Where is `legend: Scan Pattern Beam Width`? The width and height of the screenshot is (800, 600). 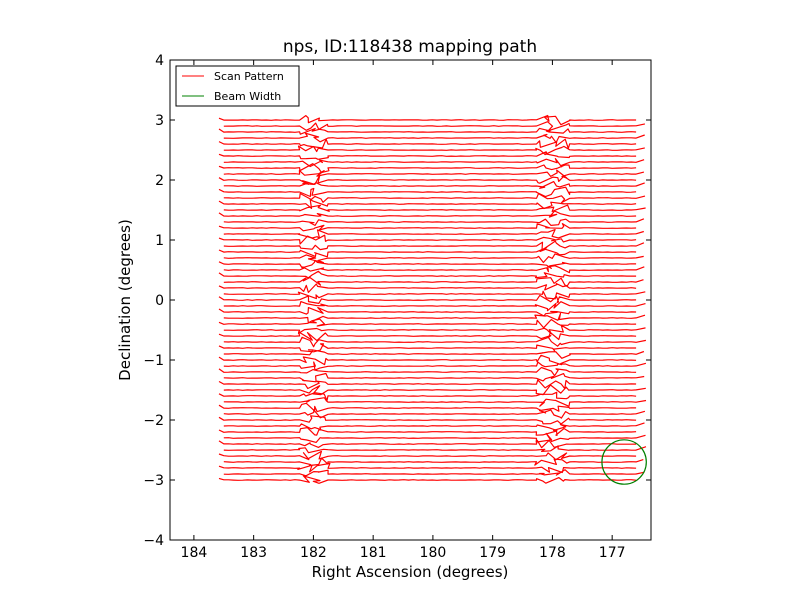 legend: Scan Pattern Beam Width is located at coordinates (237, 86).